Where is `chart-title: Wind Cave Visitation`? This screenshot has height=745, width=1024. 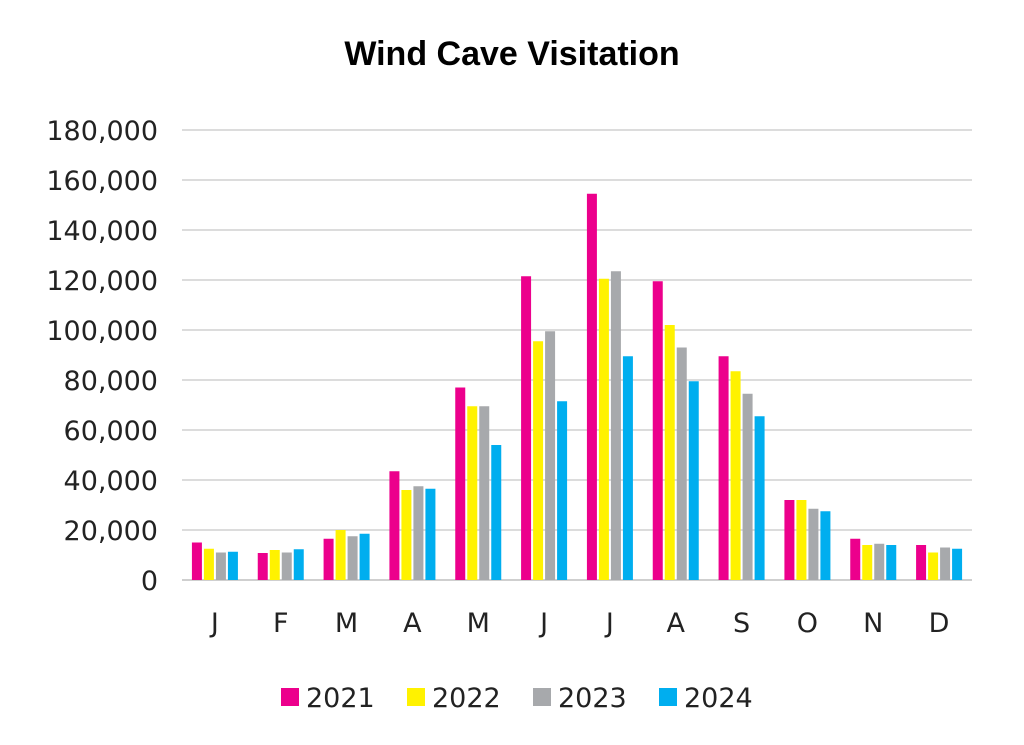
chart-title: Wind Cave Visitation is located at coordinates (511, 54).